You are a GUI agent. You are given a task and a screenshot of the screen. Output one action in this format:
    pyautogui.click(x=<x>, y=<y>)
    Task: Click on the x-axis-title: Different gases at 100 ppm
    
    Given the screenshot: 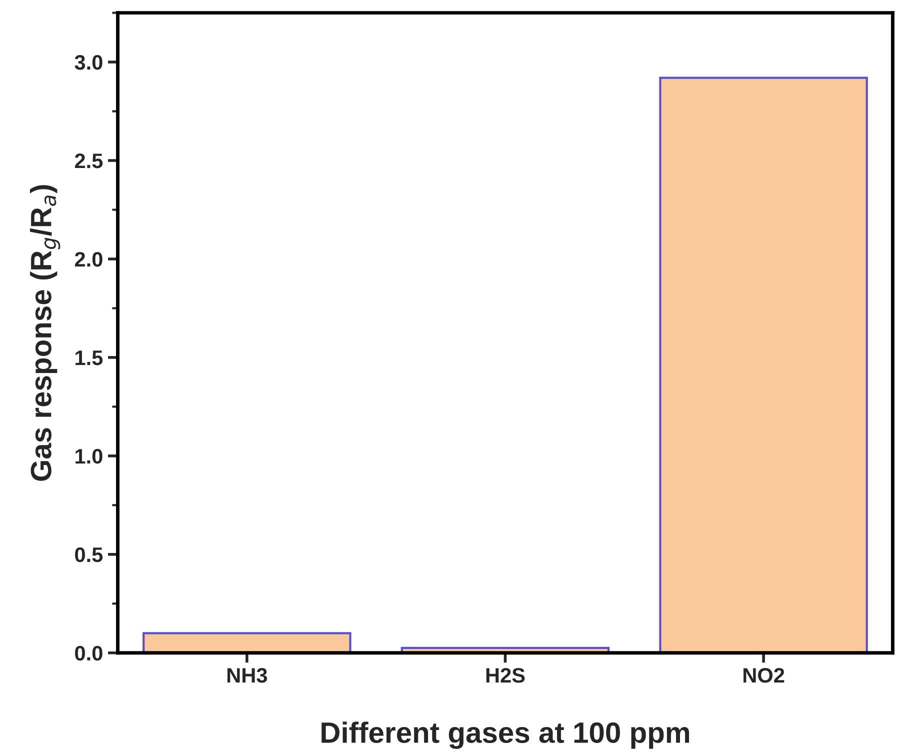 What is the action you would take?
    pyautogui.click(x=506, y=735)
    